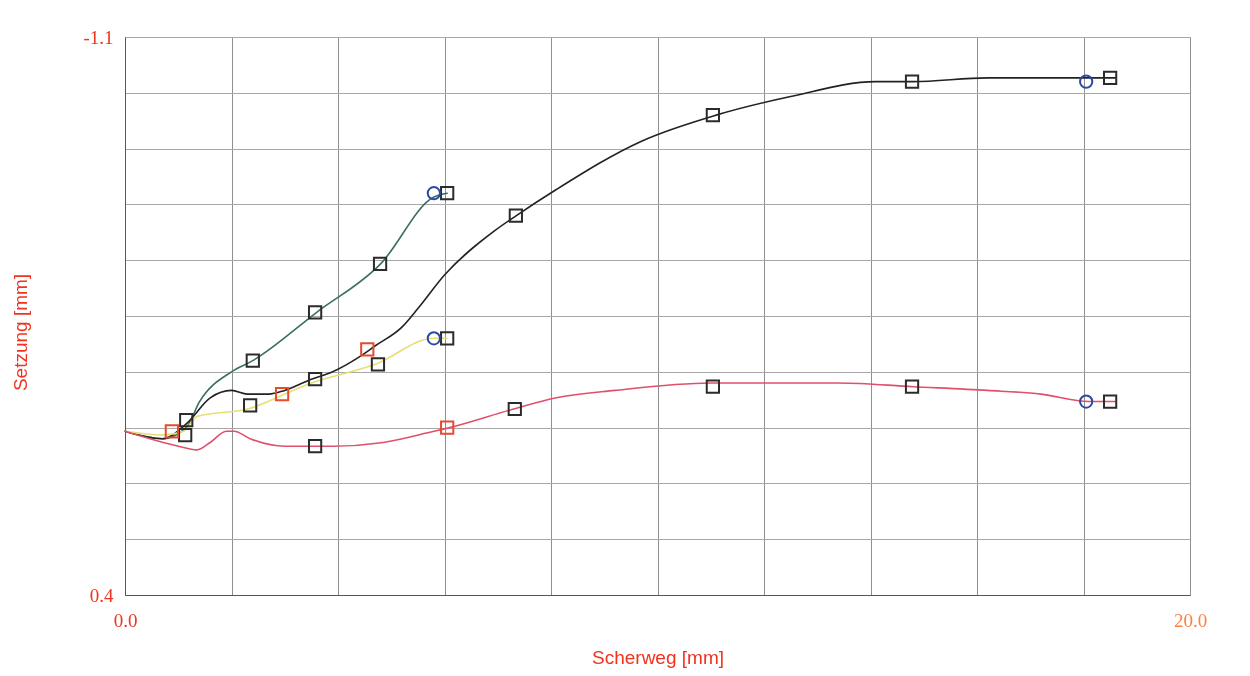 The image size is (1250, 676). I want to click on y-axis-title: Setzung [mm], so click(20, 332).